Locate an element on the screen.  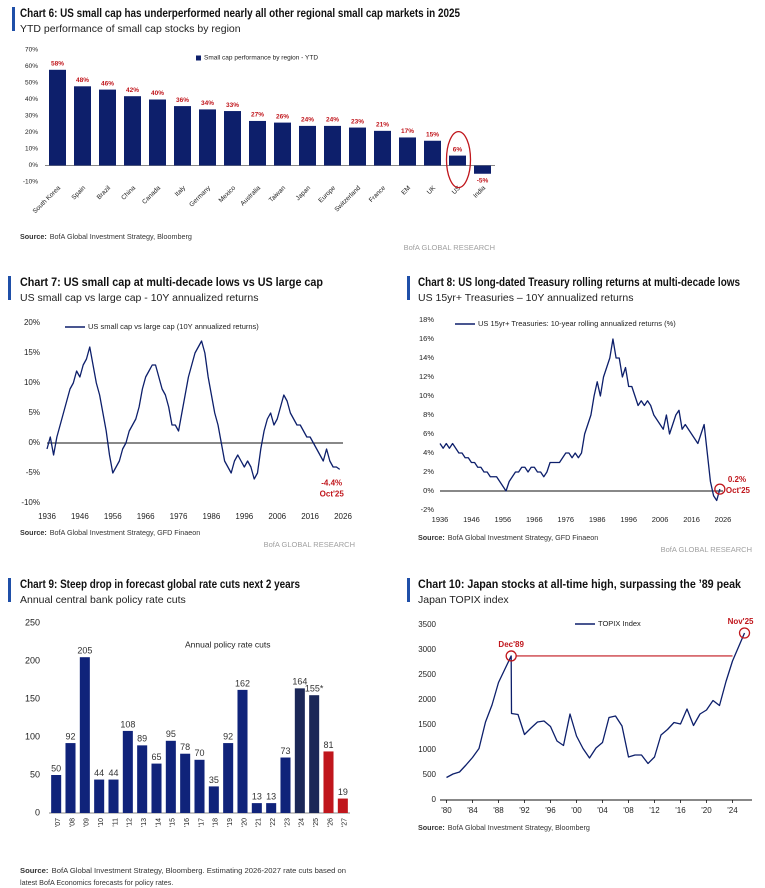
y-tick-label: 3000 is located at coordinates (427, 649).